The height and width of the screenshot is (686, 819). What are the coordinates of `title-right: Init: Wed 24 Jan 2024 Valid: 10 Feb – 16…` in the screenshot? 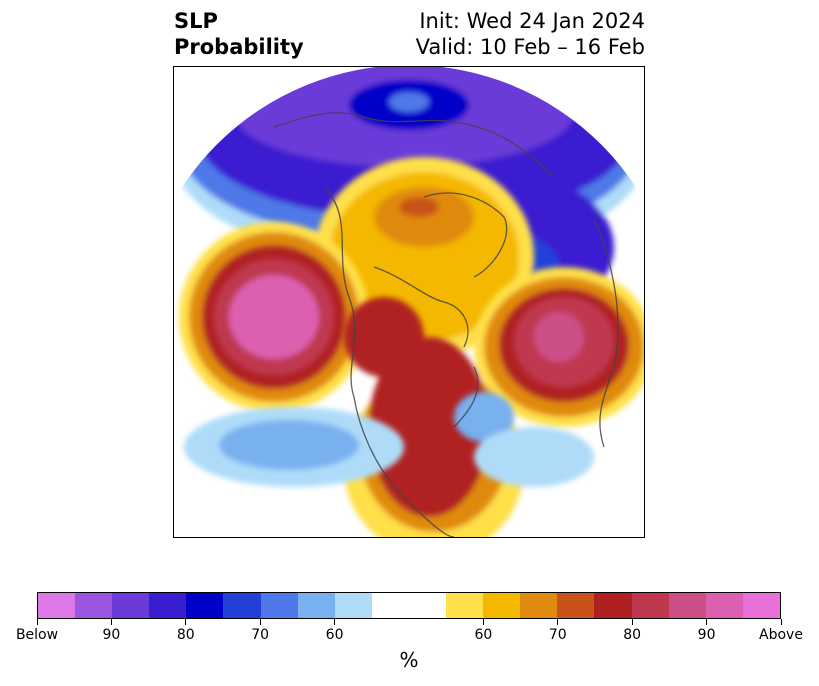 It's located at (530, 34).